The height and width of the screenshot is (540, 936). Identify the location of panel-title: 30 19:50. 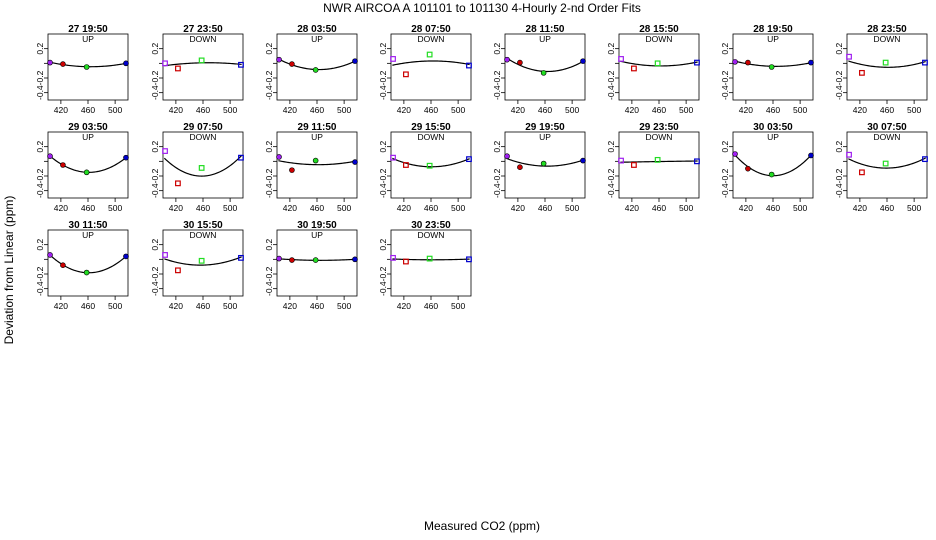
(317, 225).